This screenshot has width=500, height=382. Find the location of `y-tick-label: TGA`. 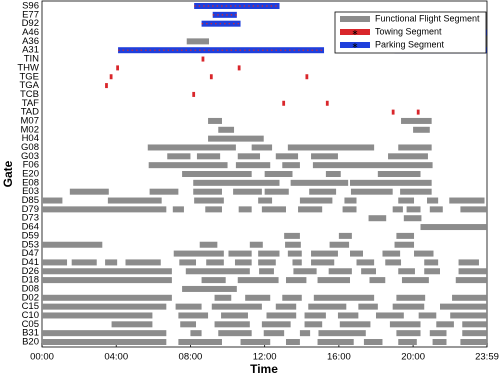

y-tick-label: TGA is located at coordinates (29, 85).